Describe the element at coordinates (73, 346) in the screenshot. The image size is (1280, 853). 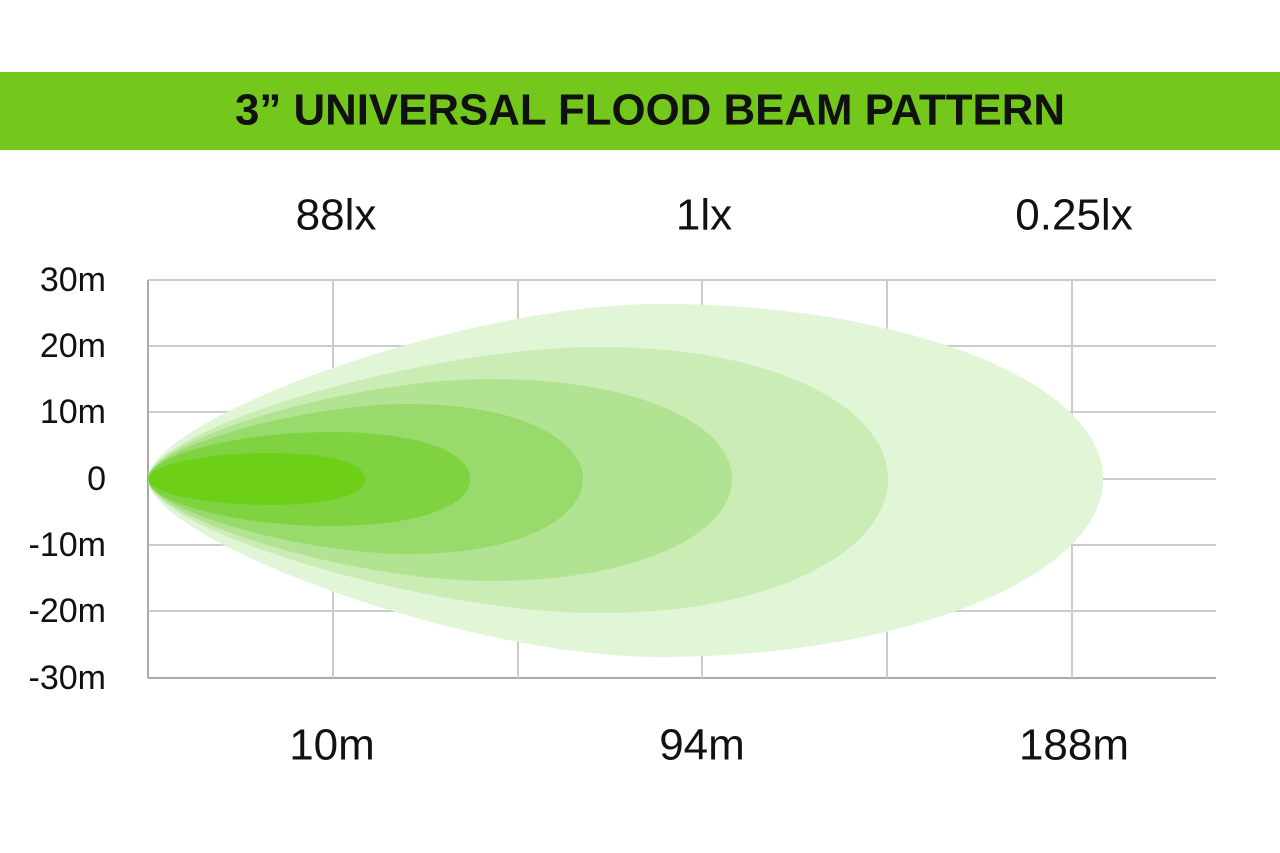
I see `y-label: 20m` at that location.